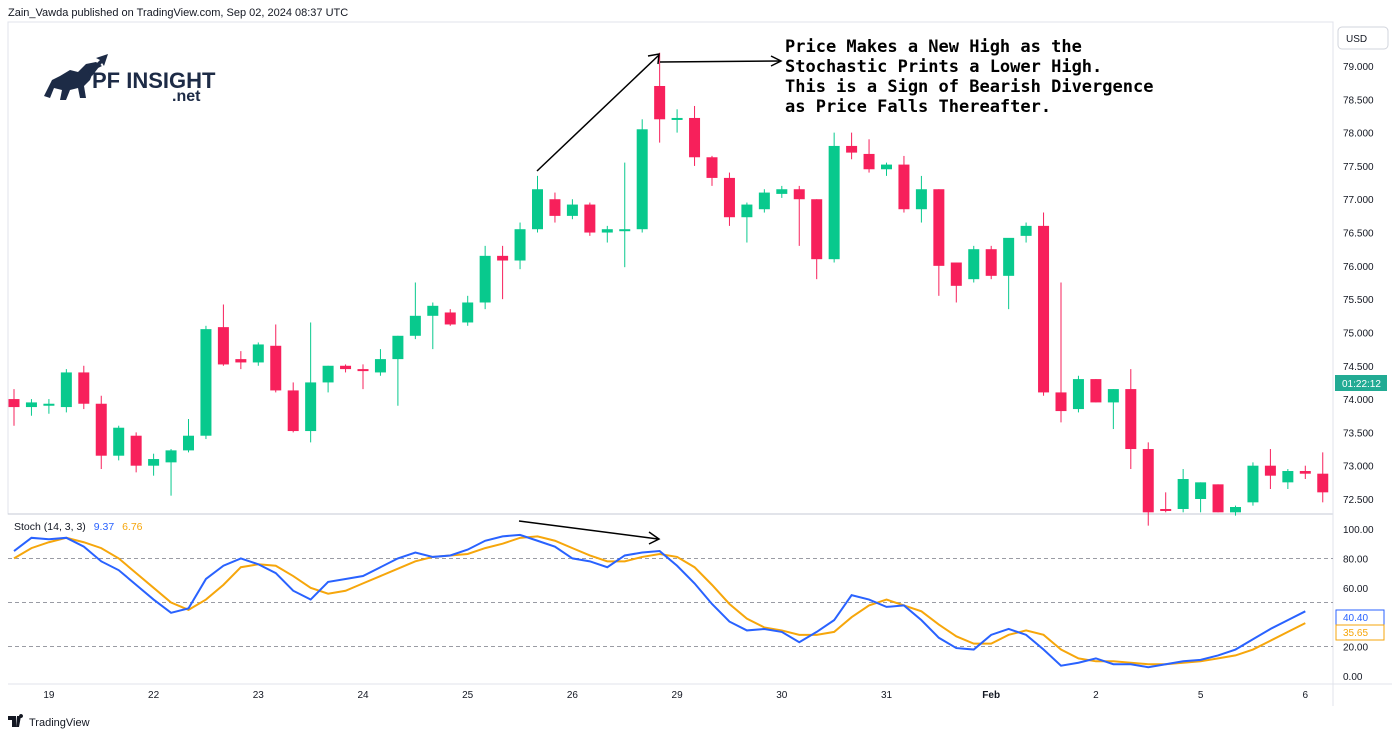  Describe the element at coordinates (588, 530) in the screenshot. I see `stoch-trend-line` at that location.